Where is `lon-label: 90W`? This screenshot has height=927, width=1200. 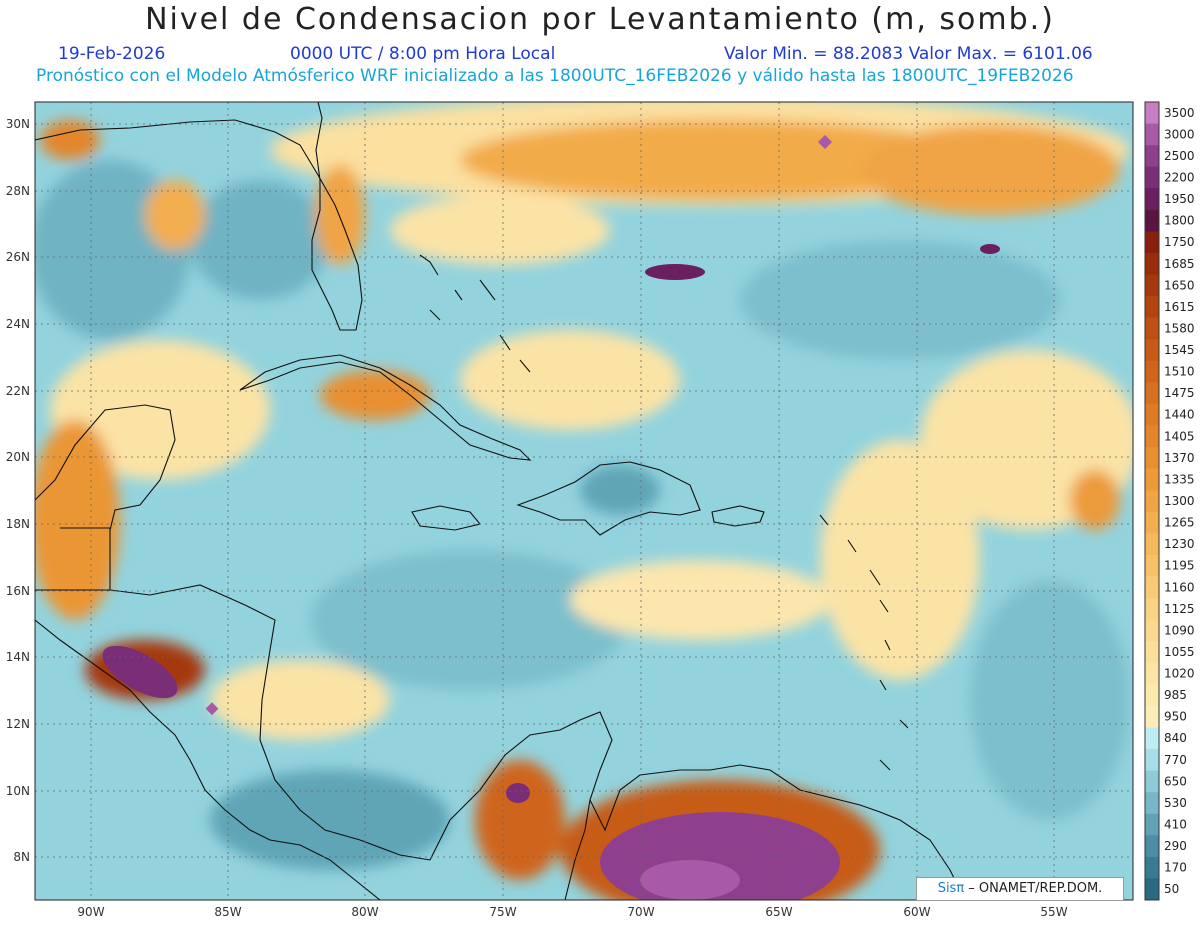
lon-label: 90W is located at coordinates (90, 912).